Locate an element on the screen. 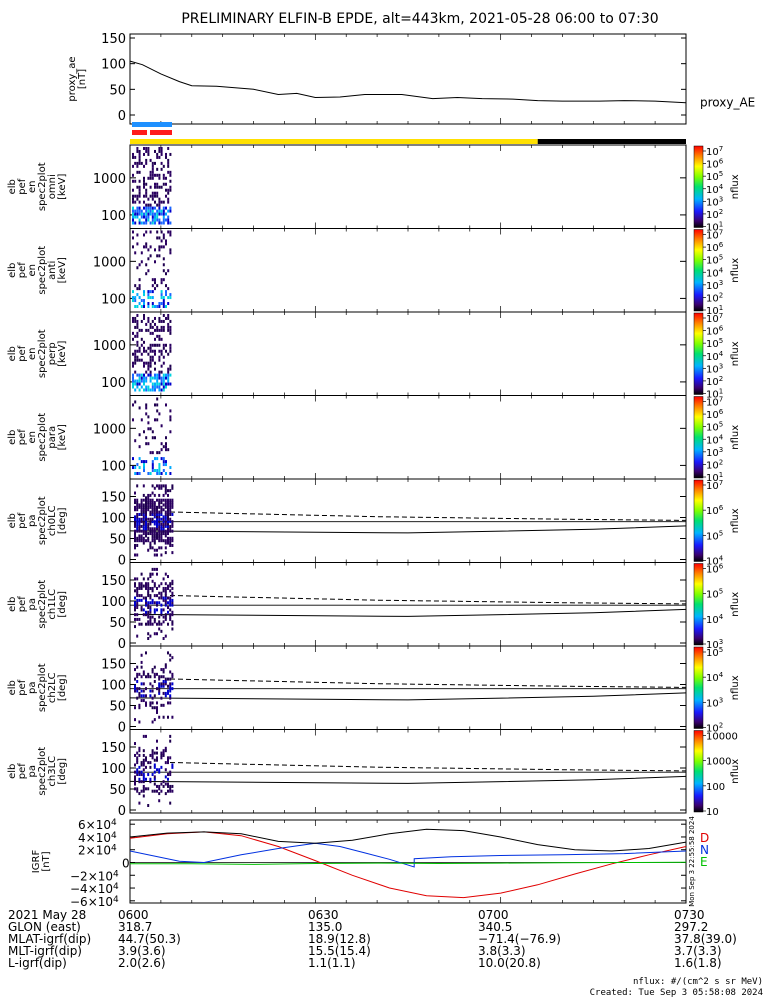 This screenshot has height=1000, width=775. footer-value: 0700 is located at coordinates (493, 915).